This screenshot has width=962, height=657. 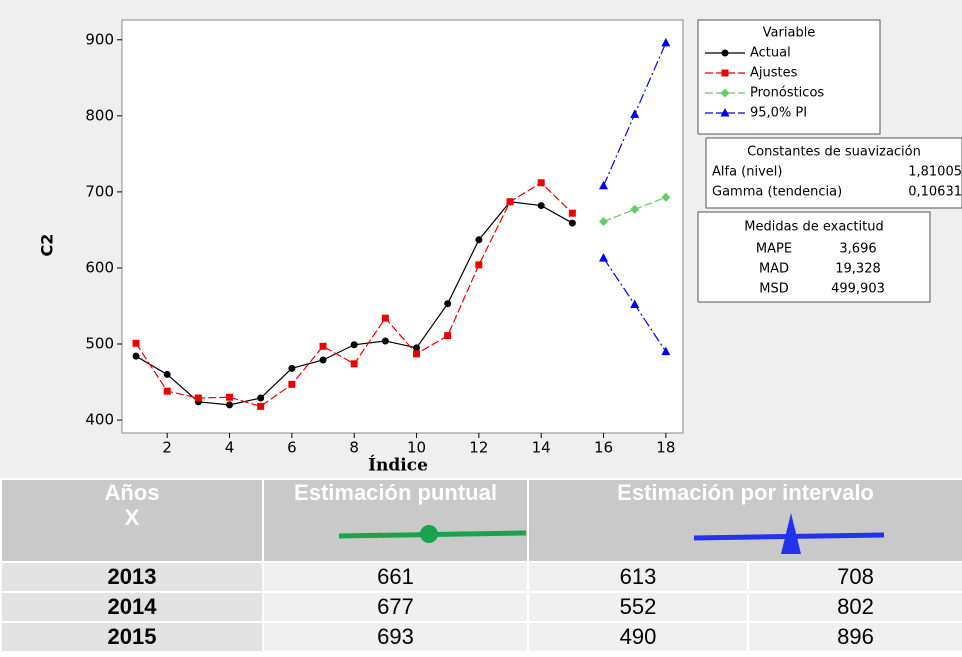 I want to click on smoothing-label: Alfa (nivel), so click(x=747, y=172).